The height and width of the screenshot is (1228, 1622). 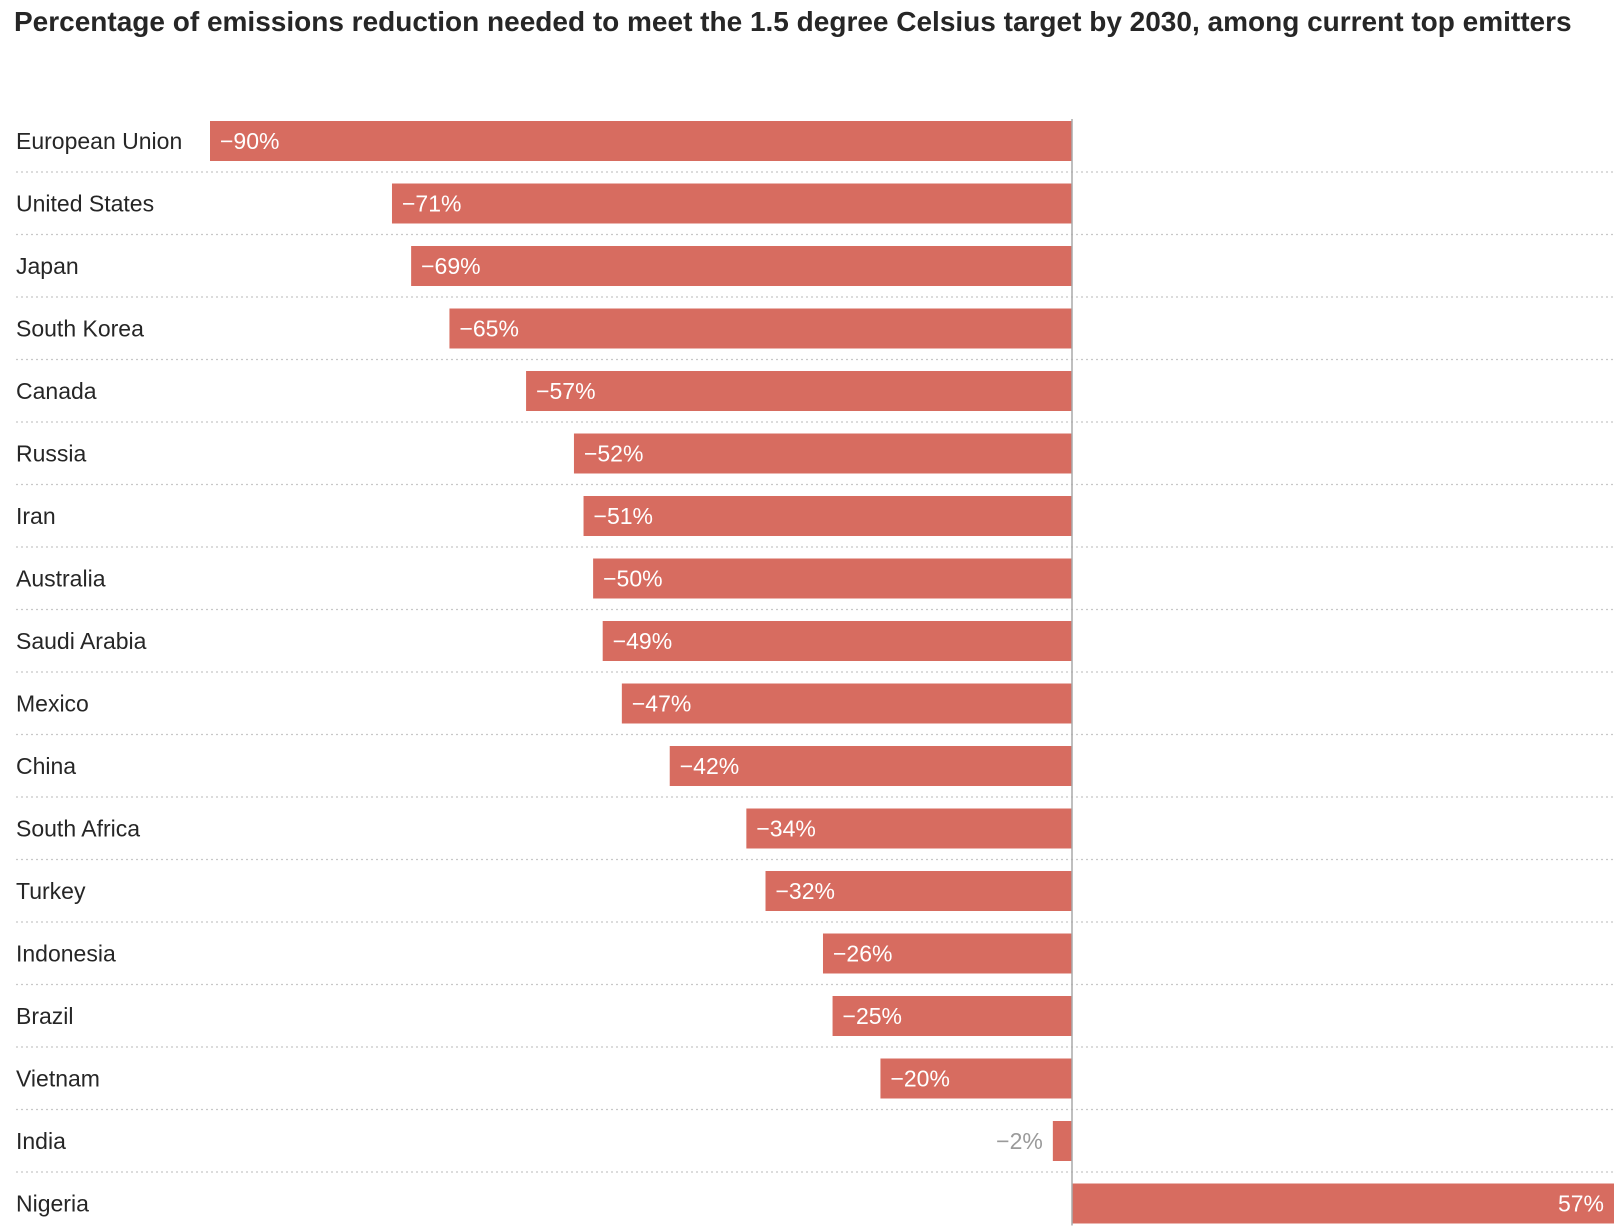 What do you see at coordinates (805, 891) in the screenshot?
I see `value-label: −32%` at bounding box center [805, 891].